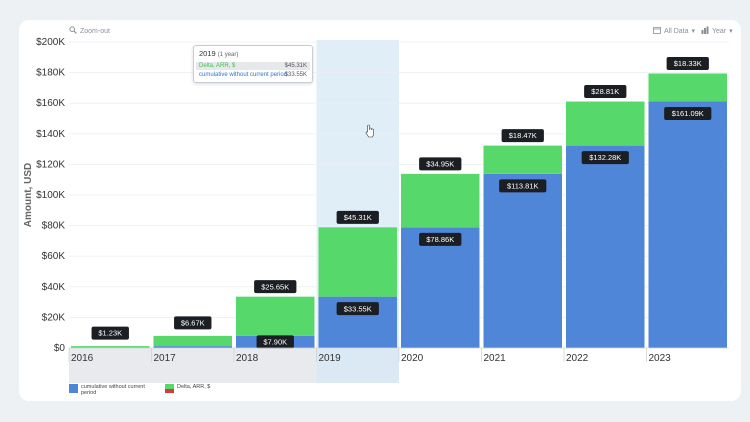 Image resolution: width=750 pixels, height=422 pixels. I want to click on delta-label-2022: $28.81K, so click(605, 91).